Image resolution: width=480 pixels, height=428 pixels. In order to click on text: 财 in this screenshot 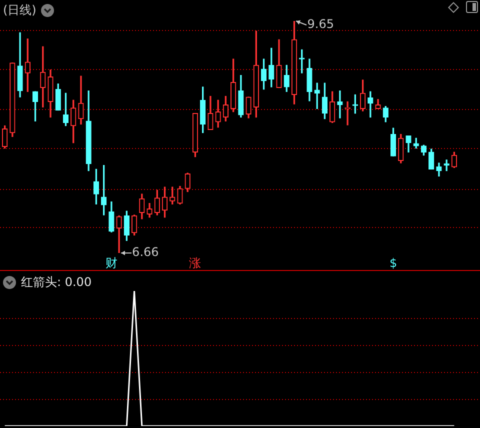, I will do `click(111, 263)`.